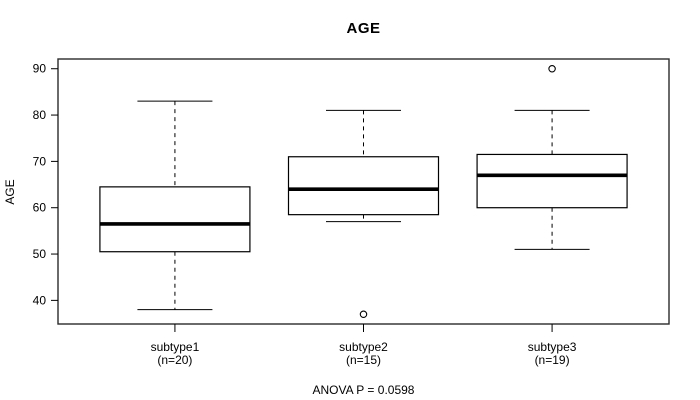 This screenshot has width=700, height=400. Describe the element at coordinates (40, 208) in the screenshot. I see `y-tick-label: 60` at that location.